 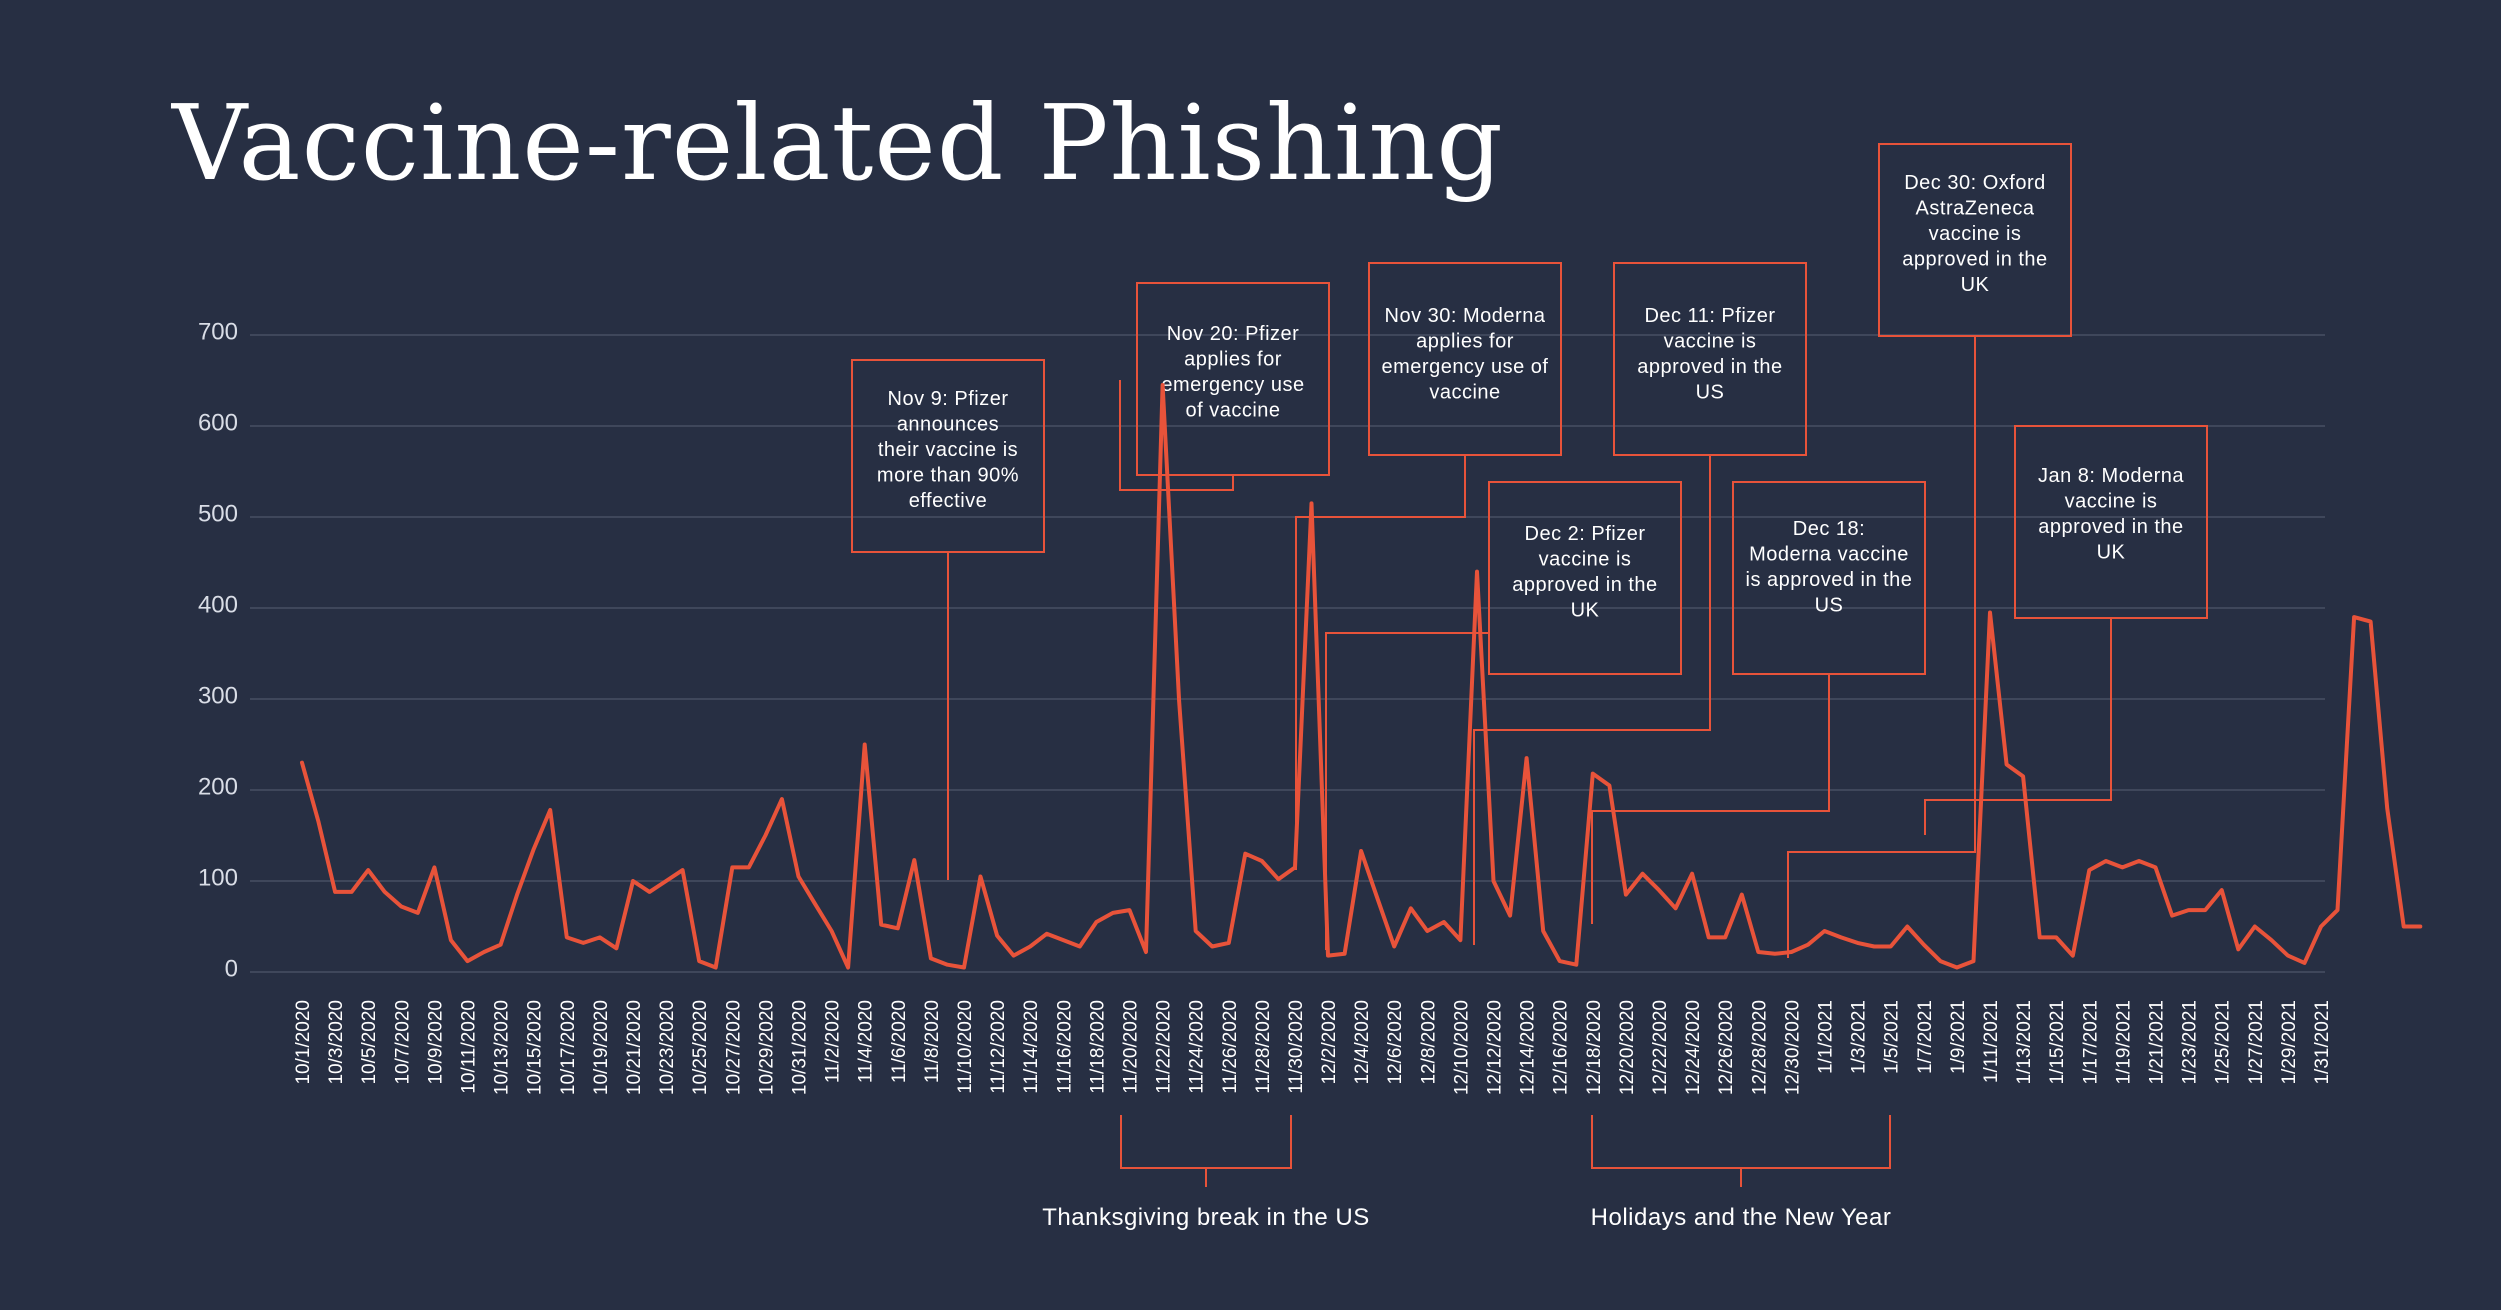 What do you see at coordinates (218, 331) in the screenshot?
I see `y-tick-label: 700` at bounding box center [218, 331].